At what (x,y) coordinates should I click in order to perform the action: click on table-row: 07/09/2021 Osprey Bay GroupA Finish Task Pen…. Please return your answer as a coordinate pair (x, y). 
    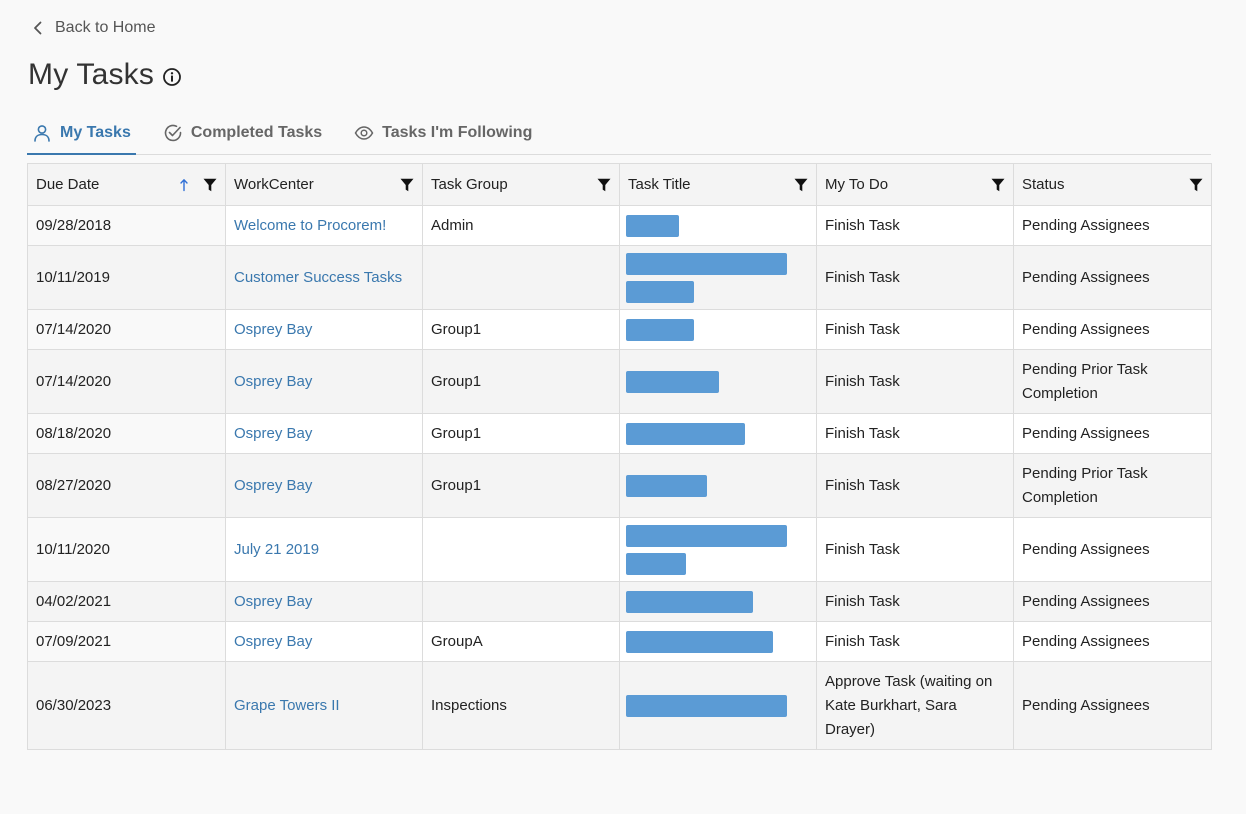
    Looking at the image, I should click on (619, 641).